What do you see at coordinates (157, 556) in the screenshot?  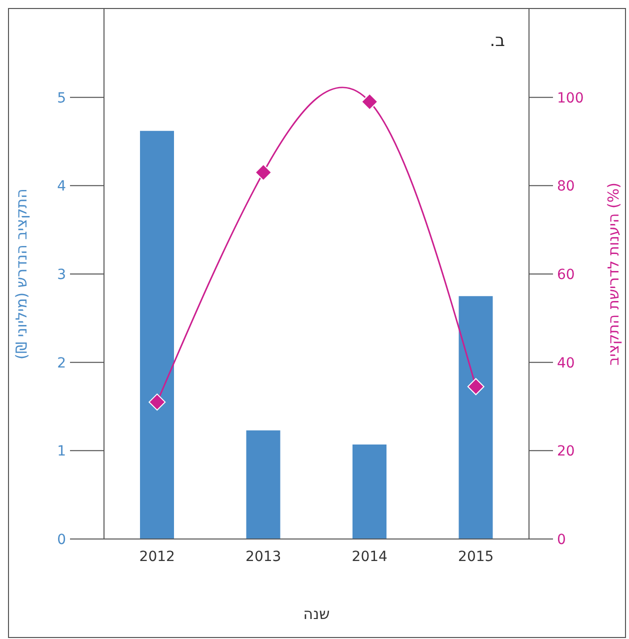 I see `x-tick-label: 2012` at bounding box center [157, 556].